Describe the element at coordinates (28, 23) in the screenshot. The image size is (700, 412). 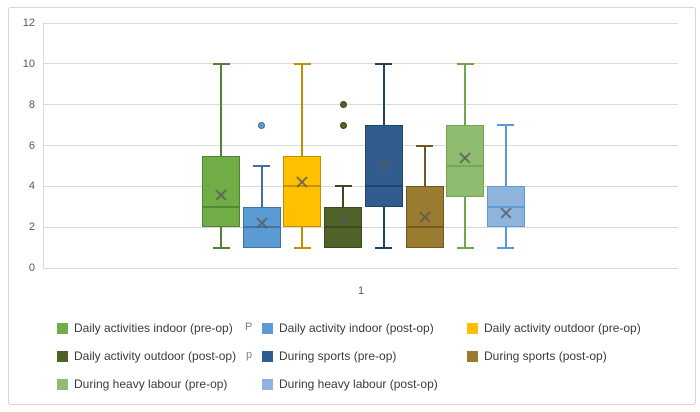
I see `y-axis-tick-label: 12` at that location.